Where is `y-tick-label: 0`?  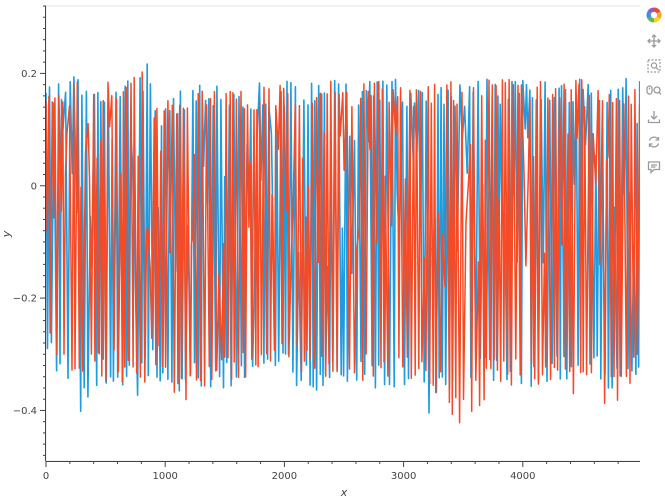
y-tick-label: 0 is located at coordinates (34, 186).